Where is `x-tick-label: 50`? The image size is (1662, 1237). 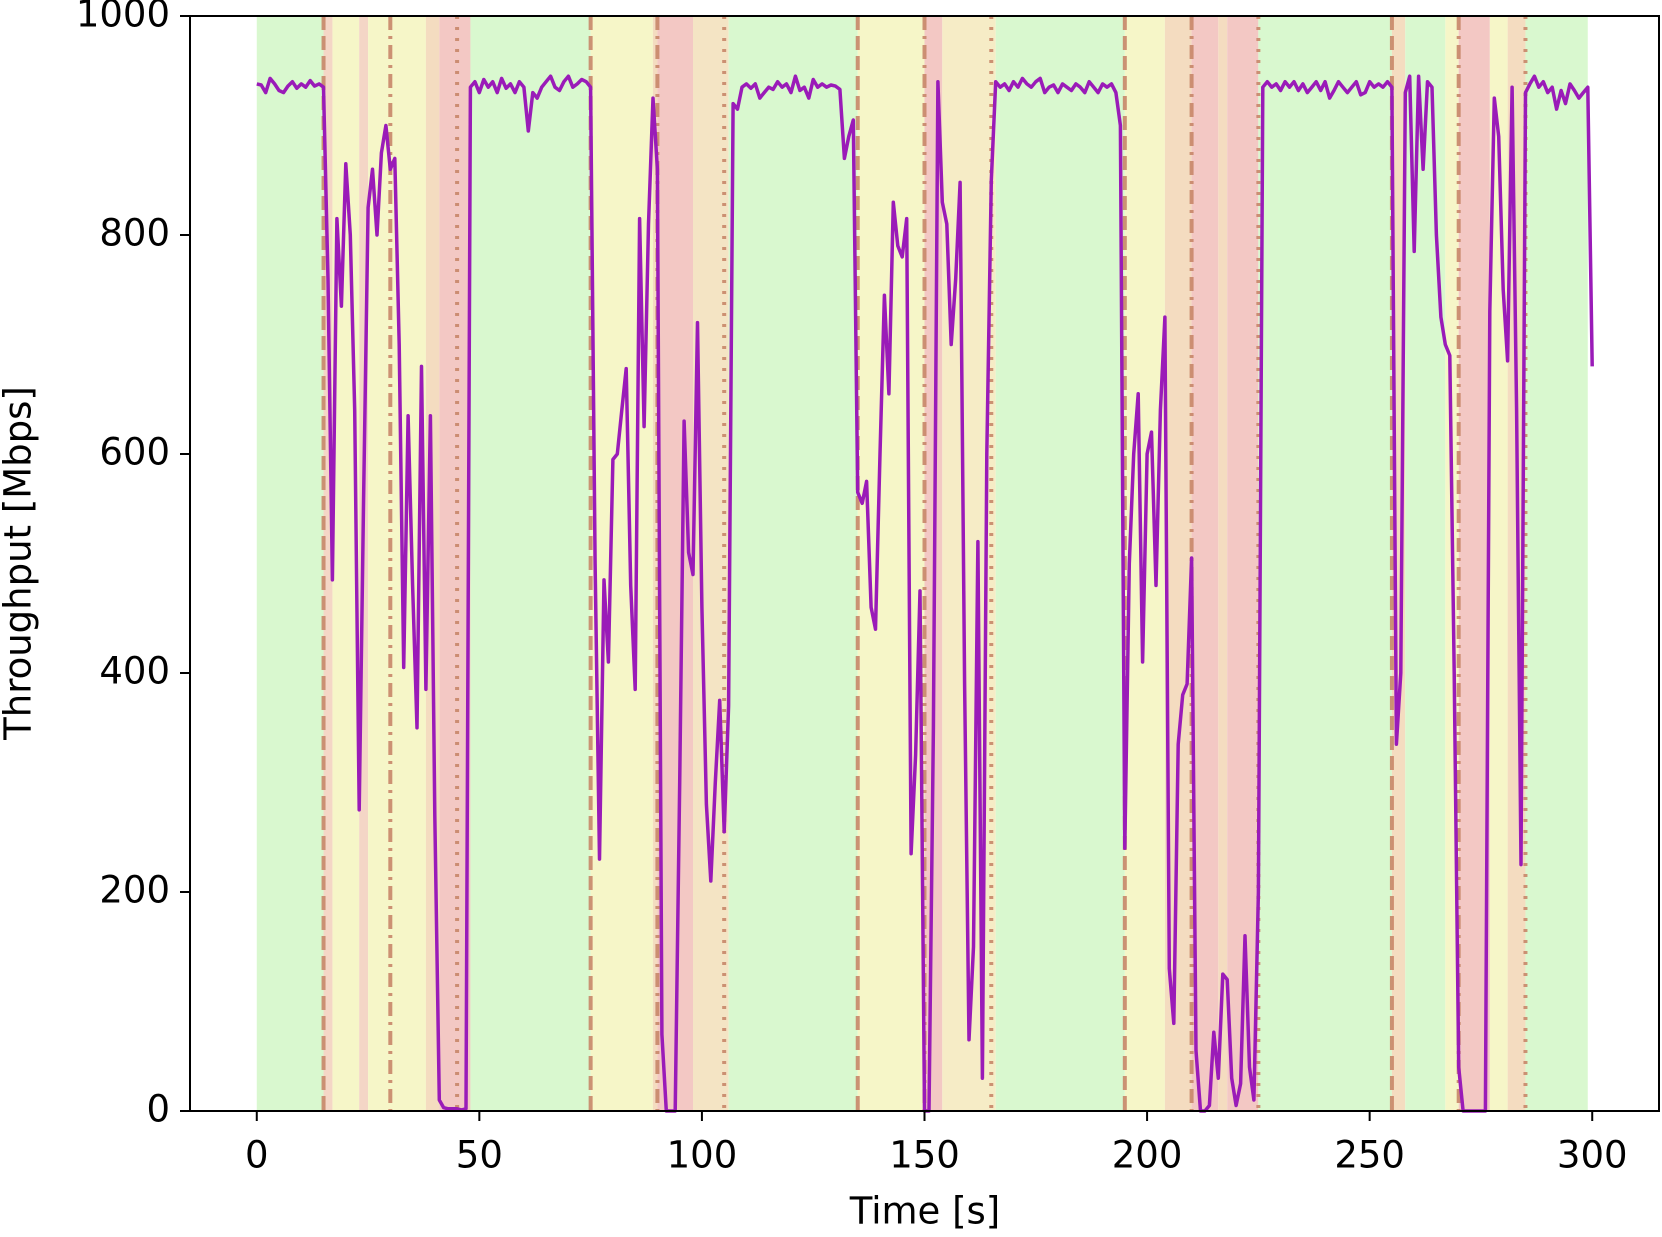 x-tick-label: 50 is located at coordinates (479, 1155).